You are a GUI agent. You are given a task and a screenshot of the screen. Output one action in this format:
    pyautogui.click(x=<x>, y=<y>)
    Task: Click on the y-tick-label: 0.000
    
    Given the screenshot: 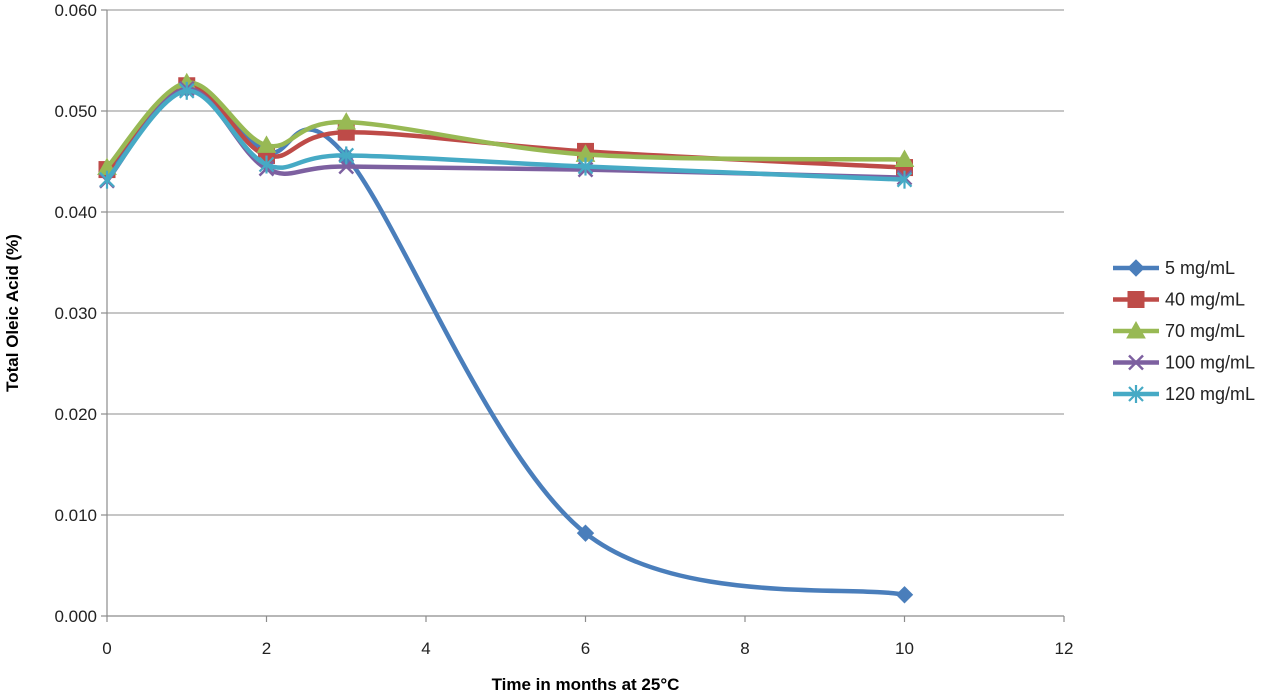 What is the action you would take?
    pyautogui.click(x=75, y=616)
    